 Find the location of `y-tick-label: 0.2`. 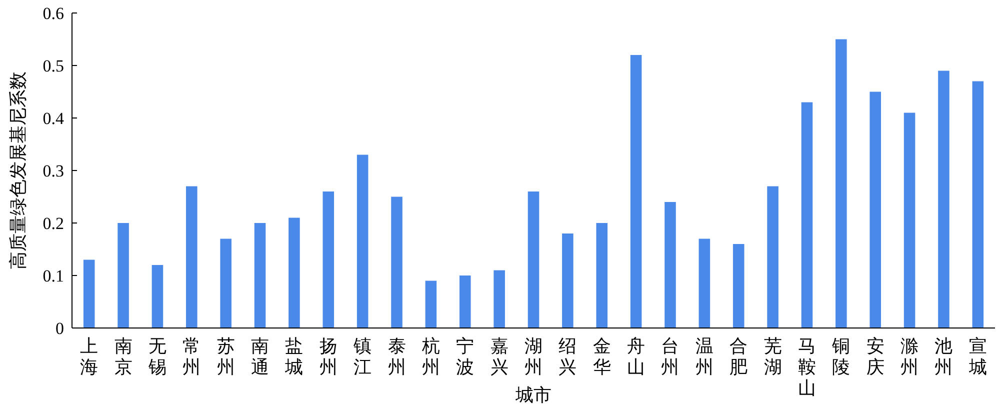

y-tick-label: 0.2 is located at coordinates (53, 223).